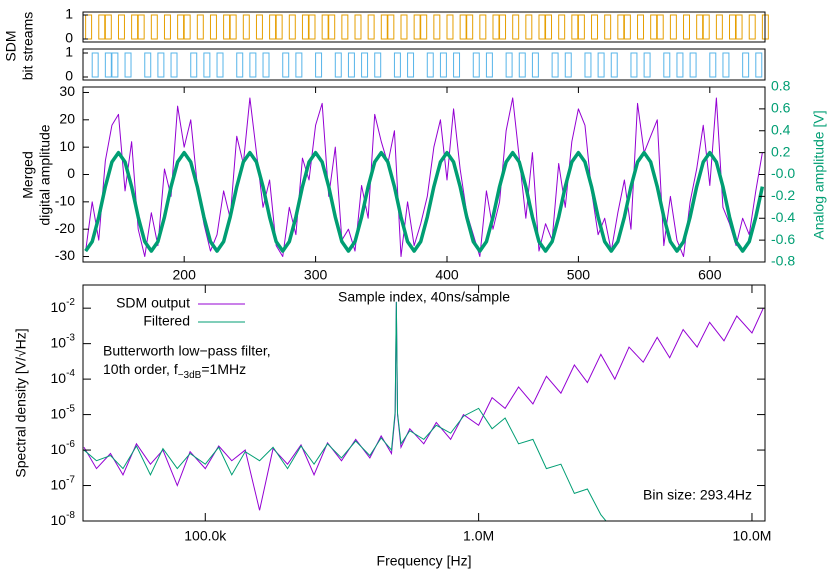 Image resolution: width=830 pixels, height=581 pixels. Describe the element at coordinates (63, 483) in the screenshot. I see `y-tick-label: 10⁻⁷` at that location.